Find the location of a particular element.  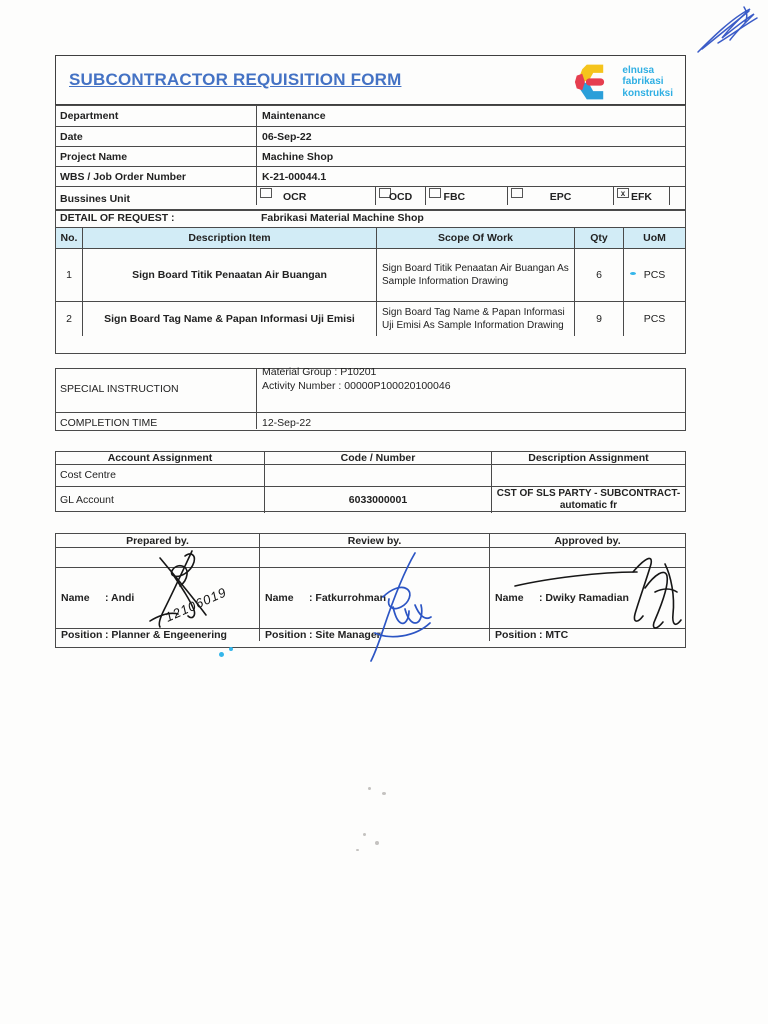

special-instruction-label: SPECIAL INSTRUCTION is located at coordinates (119, 389).